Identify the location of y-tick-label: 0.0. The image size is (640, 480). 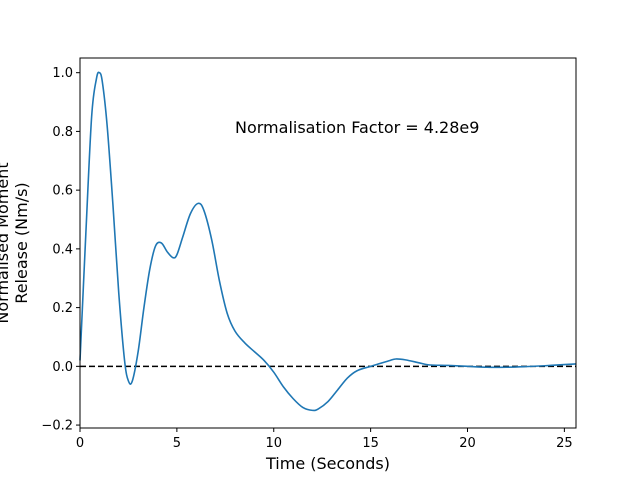
(62, 367).